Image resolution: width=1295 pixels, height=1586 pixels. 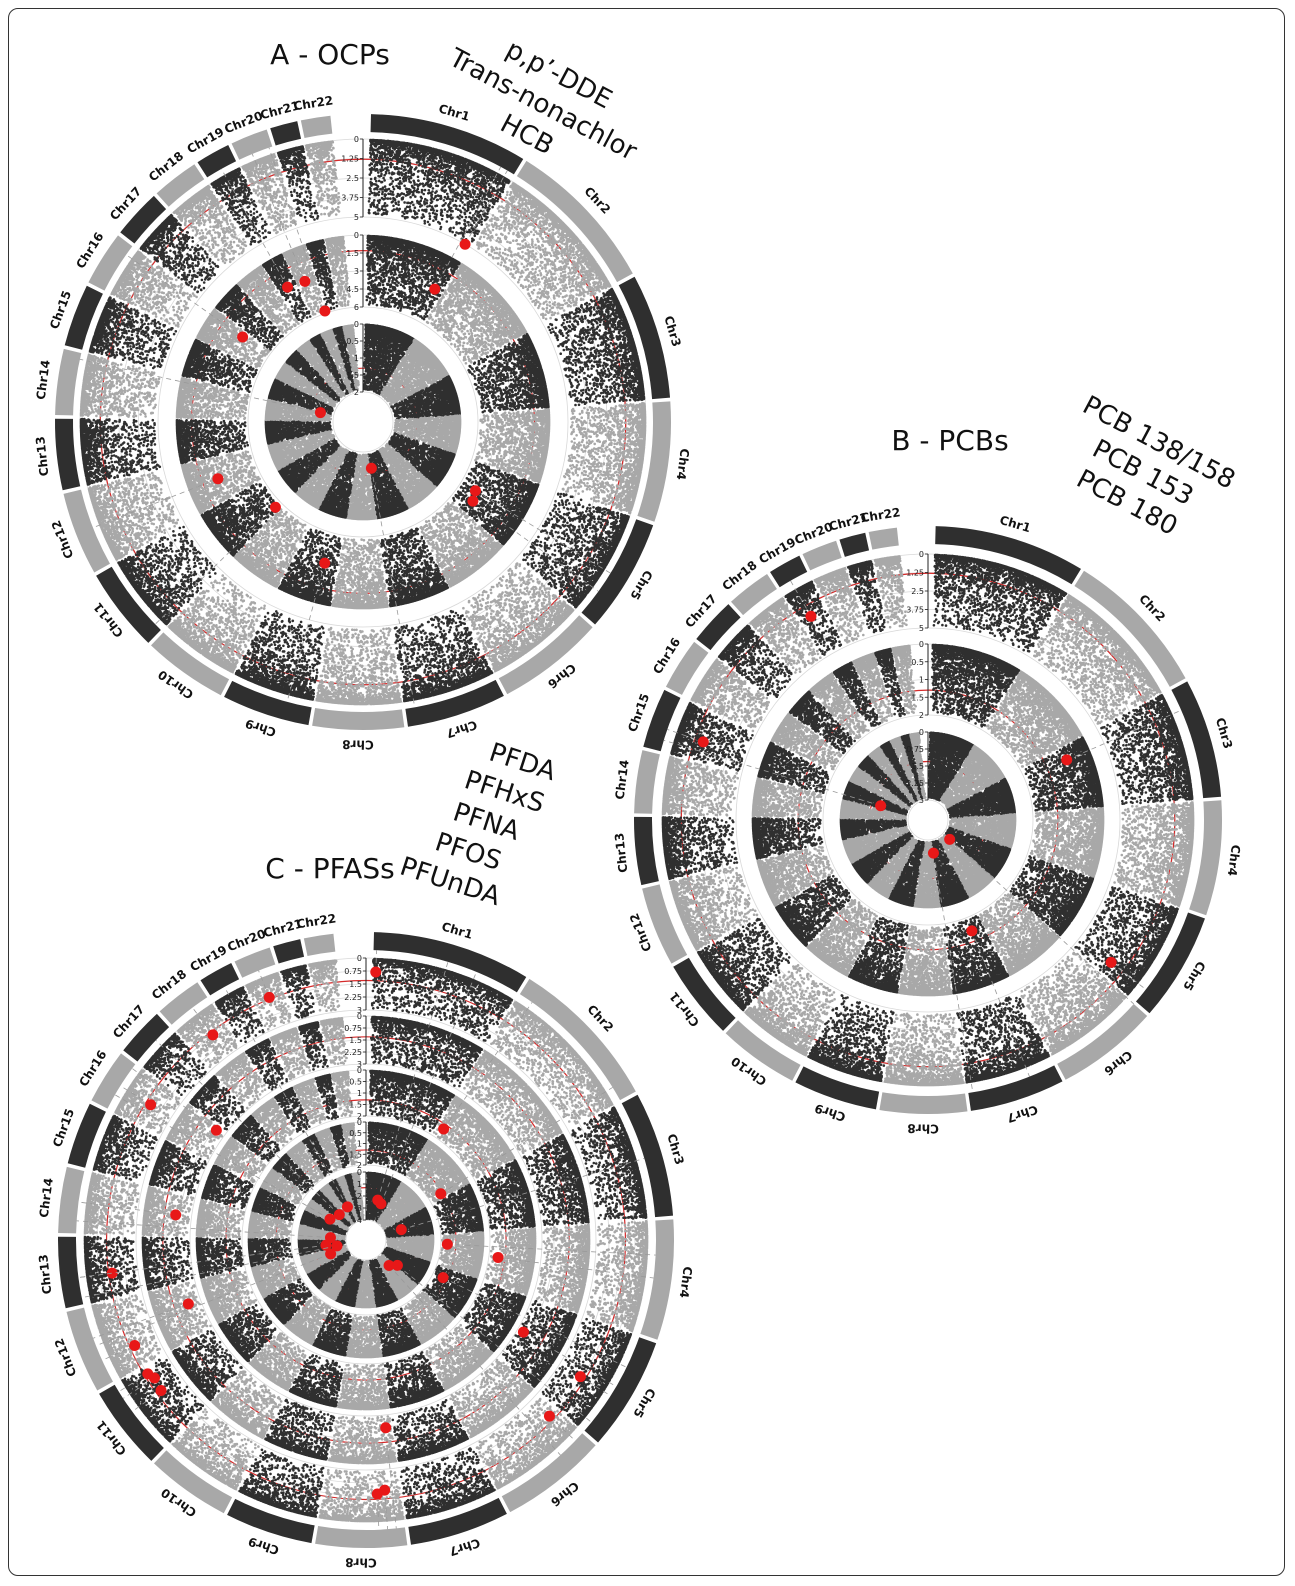 What do you see at coordinates (263, 1545) in the screenshot?
I see `chromosome-label: Chr9` at bounding box center [263, 1545].